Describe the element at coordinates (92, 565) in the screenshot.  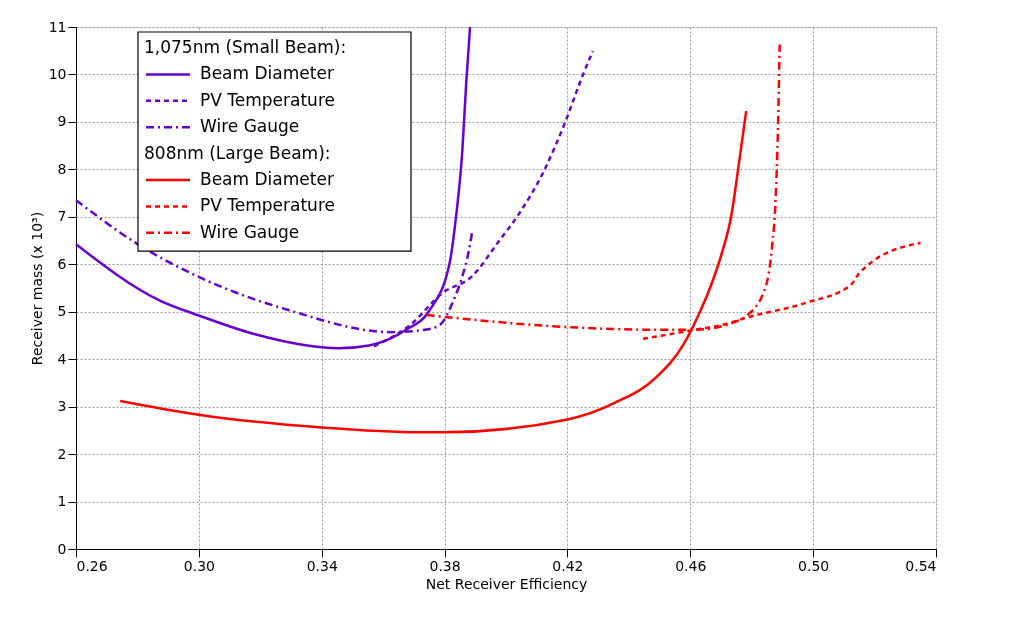
I see `x-tick-label: 0.26` at that location.